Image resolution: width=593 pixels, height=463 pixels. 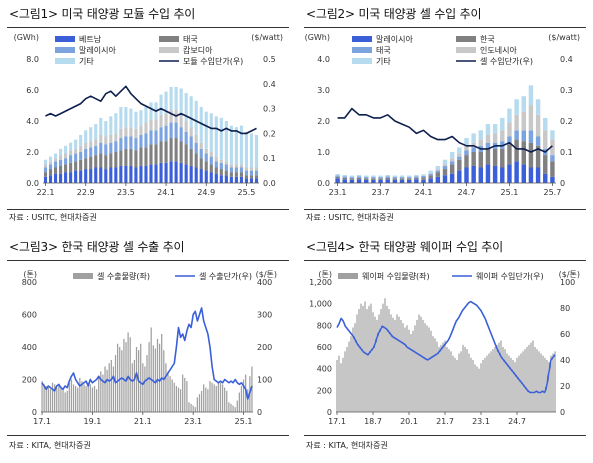 What do you see at coordinates (324, 369) in the screenshot?
I see `left-tick-label: 400` at bounding box center [324, 369].